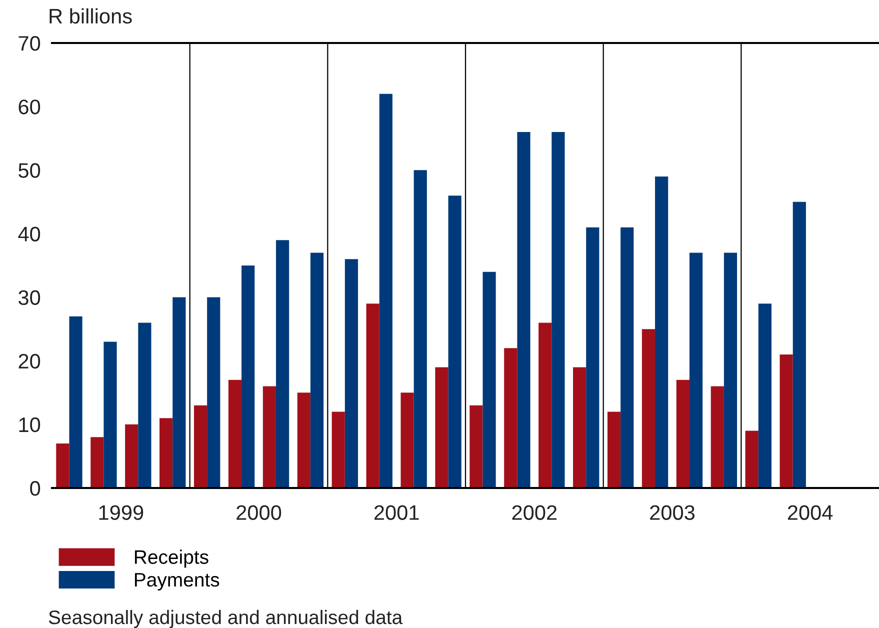 The width and height of the screenshot is (879, 628). I want to click on y-tick-label: 70, so click(29, 43).